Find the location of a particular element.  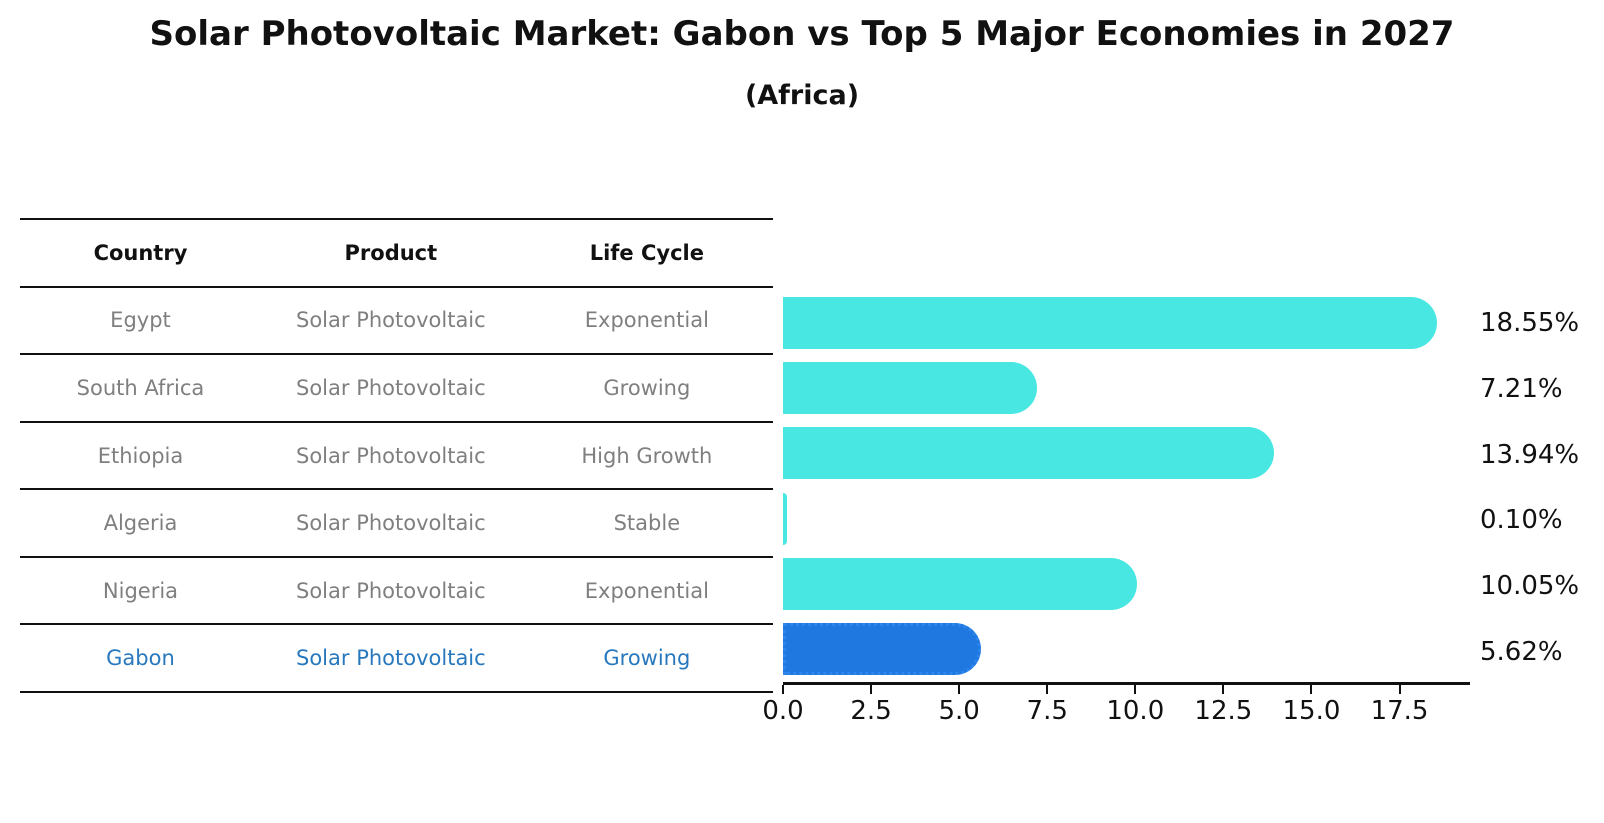

bar-row-gabon is located at coordinates (1126, 649).